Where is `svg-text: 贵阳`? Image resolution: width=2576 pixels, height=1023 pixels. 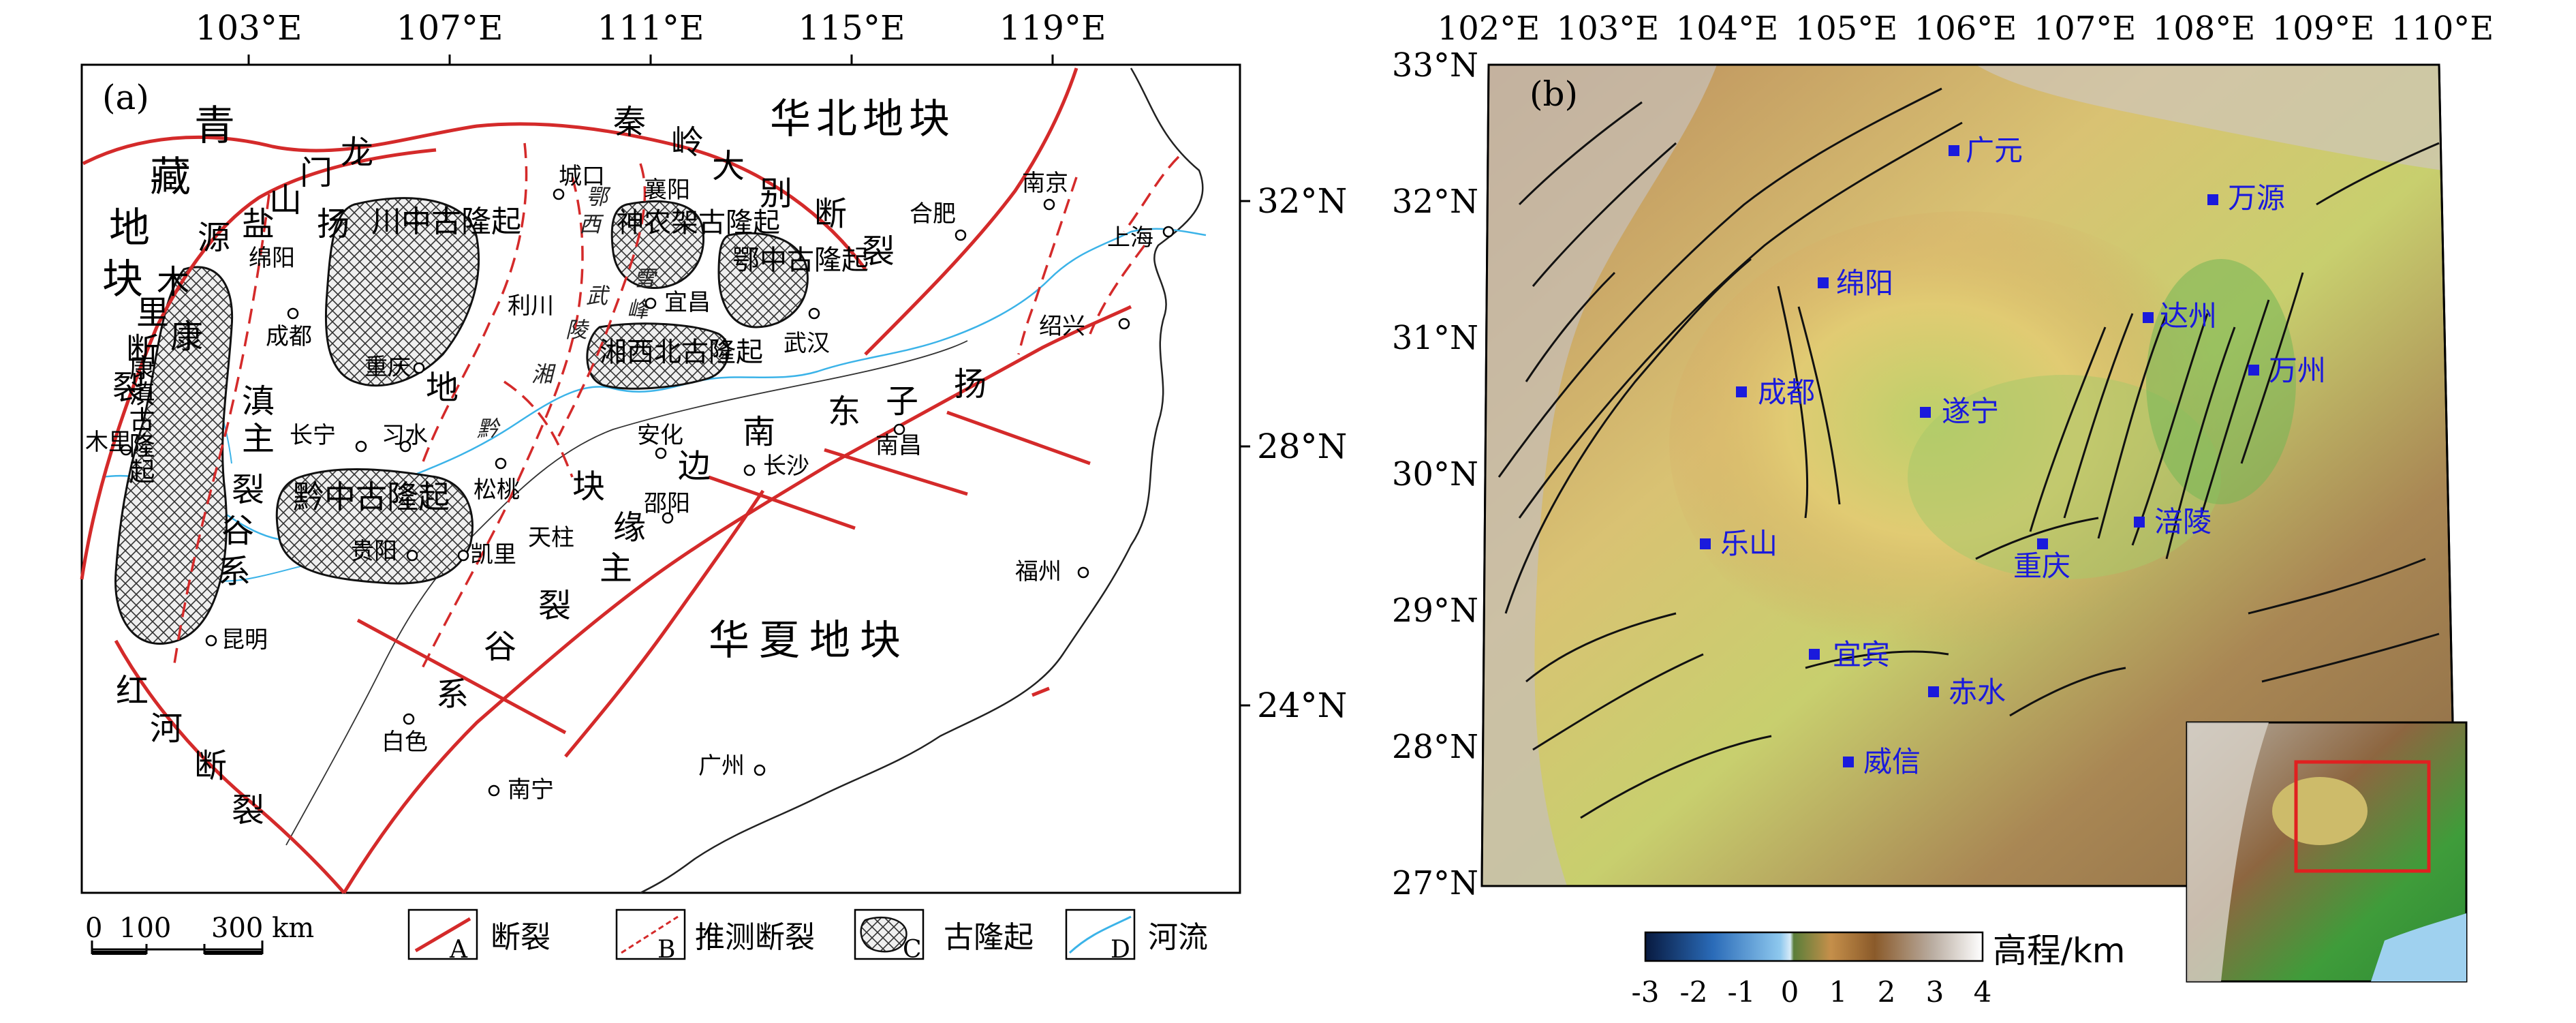 svg-text: 贵阳 is located at coordinates (374, 551).